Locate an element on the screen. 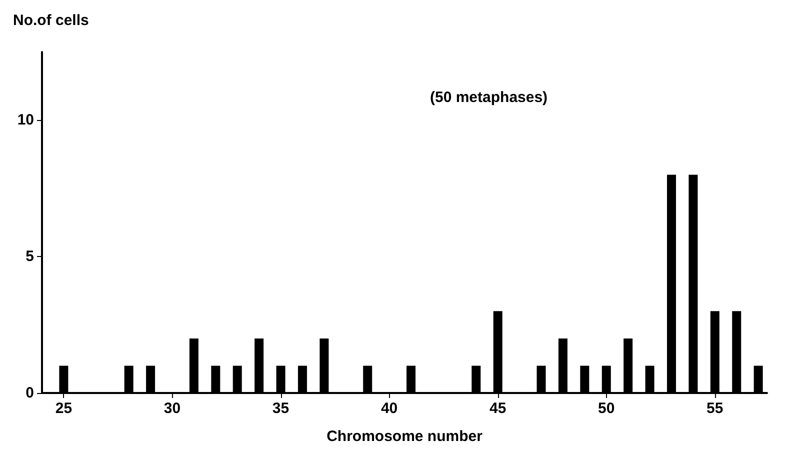  x-tick-label: 35 is located at coordinates (281, 408).